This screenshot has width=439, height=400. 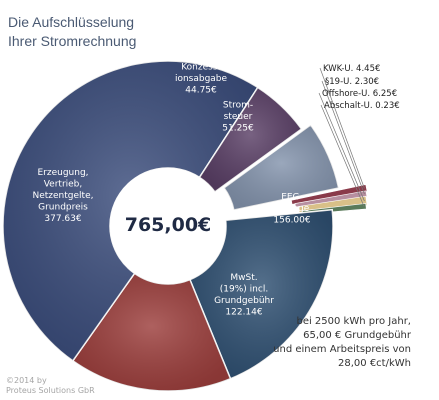 What do you see at coordinates (292, 198) in the screenshot?
I see `slice-label-line: EEG-` at bounding box center [292, 198].